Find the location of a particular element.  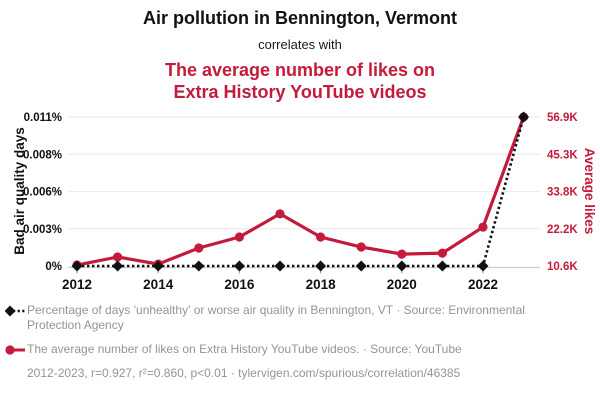

left-axis-title: Bad air quality days is located at coordinates (19, 191).